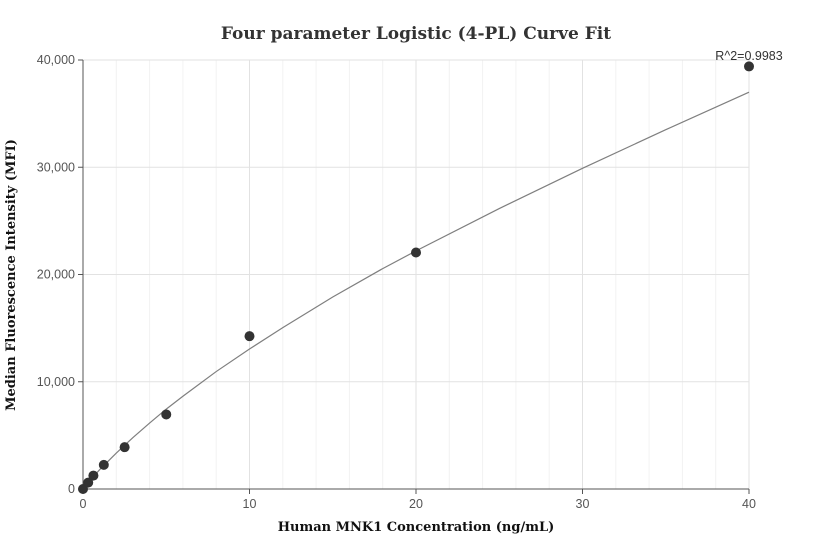 The height and width of the screenshot is (560, 832). Describe the element at coordinates (416, 504) in the screenshot. I see `x-tick-label: 20` at that location.